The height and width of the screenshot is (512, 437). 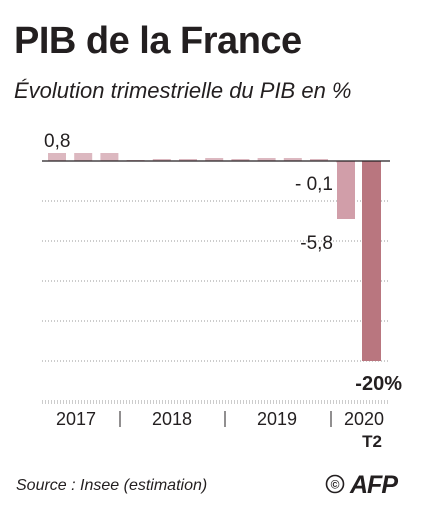 What do you see at coordinates (83, 157) in the screenshot?
I see `bar-2017-t2` at bounding box center [83, 157].